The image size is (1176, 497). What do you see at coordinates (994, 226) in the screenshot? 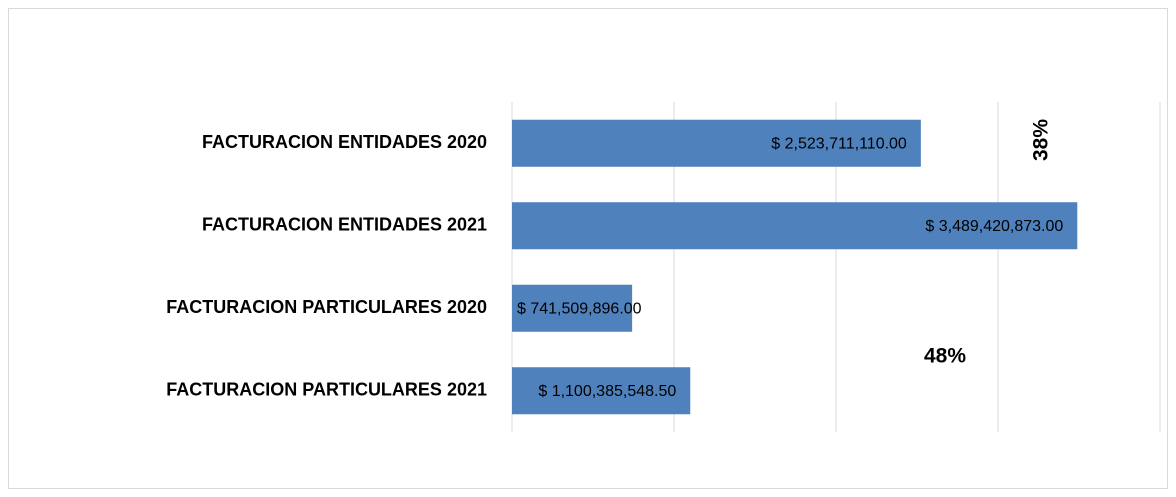
I see `value-label: $ 3,489,420,873.00` at bounding box center [994, 226].